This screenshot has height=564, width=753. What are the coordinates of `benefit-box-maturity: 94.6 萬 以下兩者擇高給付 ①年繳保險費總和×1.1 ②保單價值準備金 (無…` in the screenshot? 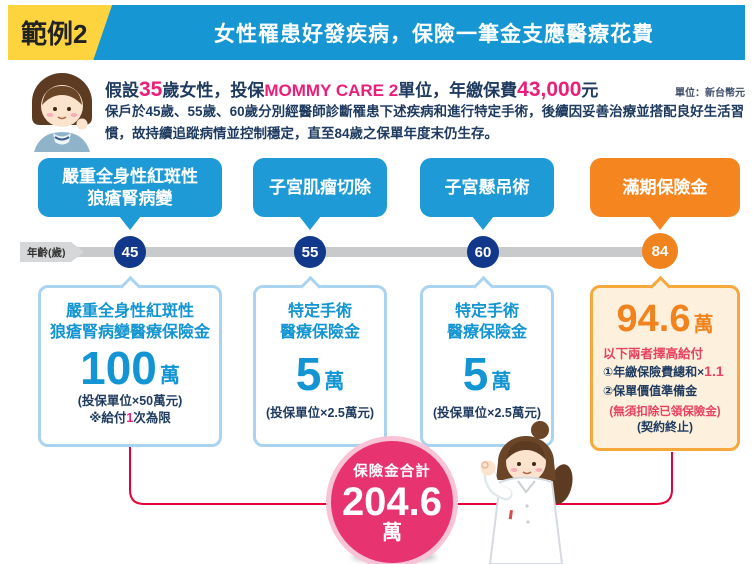 It's located at (665, 363).